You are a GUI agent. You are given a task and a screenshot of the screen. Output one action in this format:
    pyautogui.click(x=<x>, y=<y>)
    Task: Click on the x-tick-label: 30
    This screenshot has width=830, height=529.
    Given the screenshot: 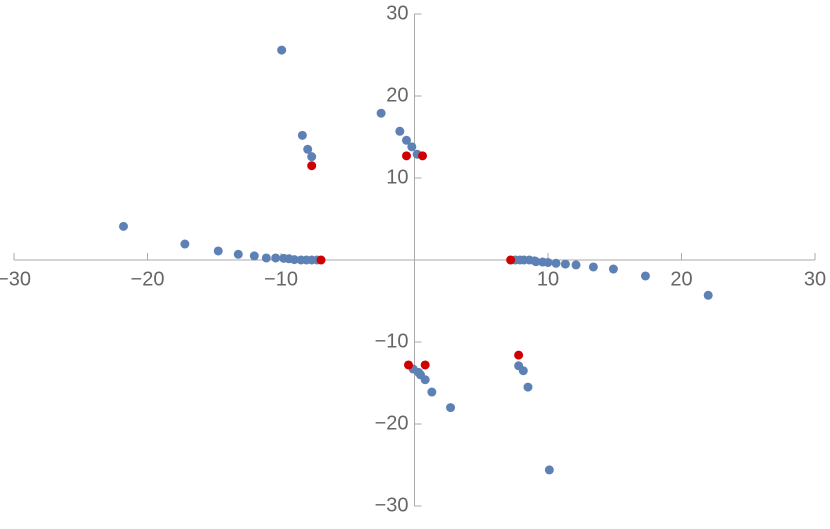 What is the action you would take?
    pyautogui.click(x=815, y=279)
    